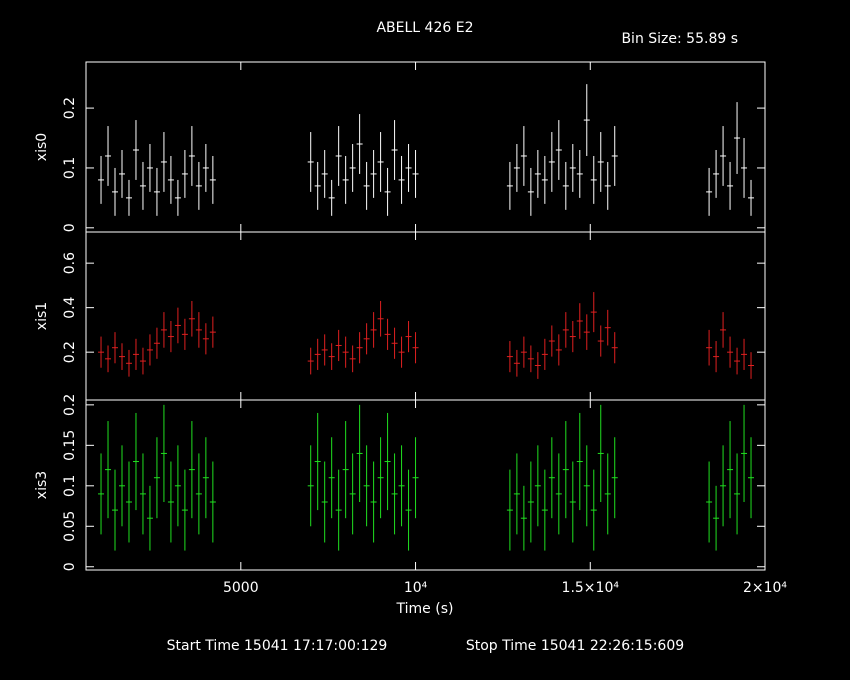 The width and height of the screenshot is (850, 680). Describe the element at coordinates (424, 28) in the screenshot. I see `chart-title: ABELL 426 E2` at that location.